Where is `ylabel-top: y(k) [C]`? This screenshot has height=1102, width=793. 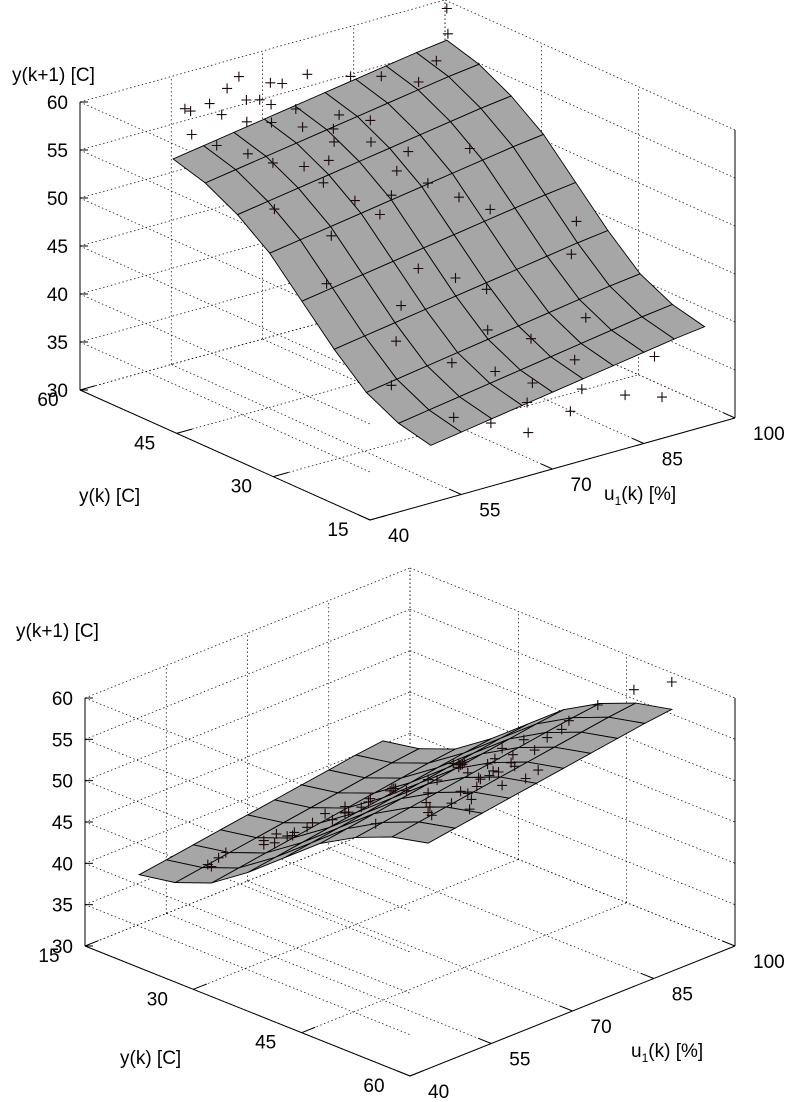
ylabel-top: y(k) [C] is located at coordinates (109, 496).